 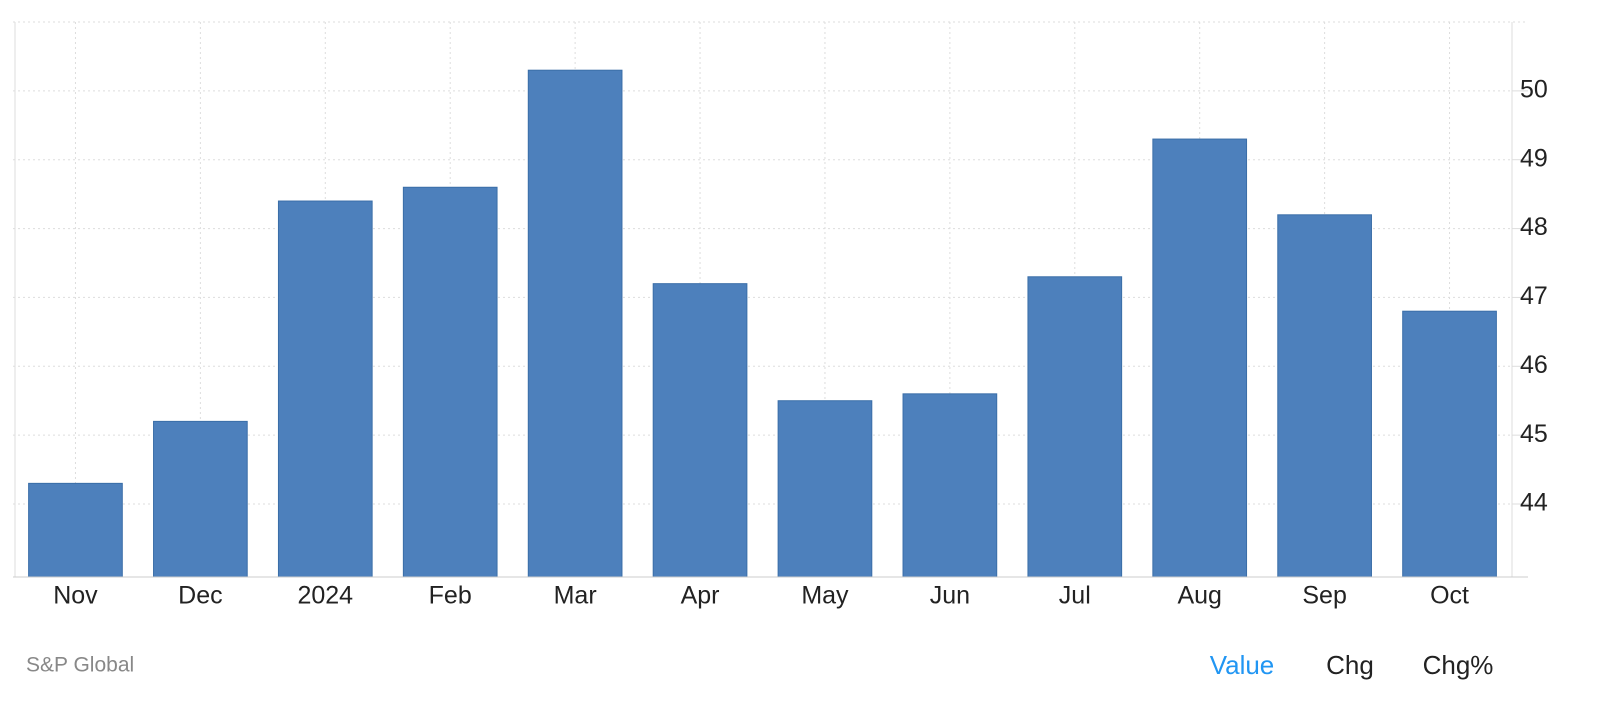 What do you see at coordinates (1075, 596) in the screenshot?
I see `x-tick-label: Jul` at bounding box center [1075, 596].